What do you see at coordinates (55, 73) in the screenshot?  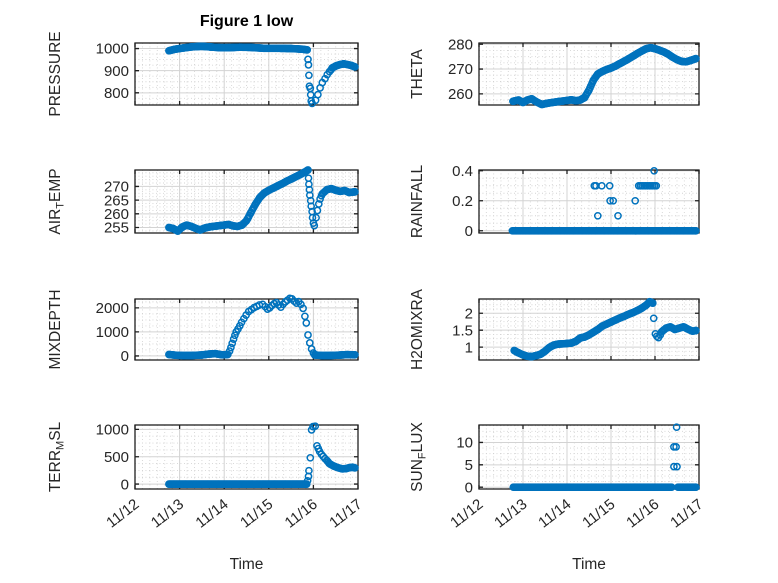 I see `y-axis-label: PRESSURE` at bounding box center [55, 73].